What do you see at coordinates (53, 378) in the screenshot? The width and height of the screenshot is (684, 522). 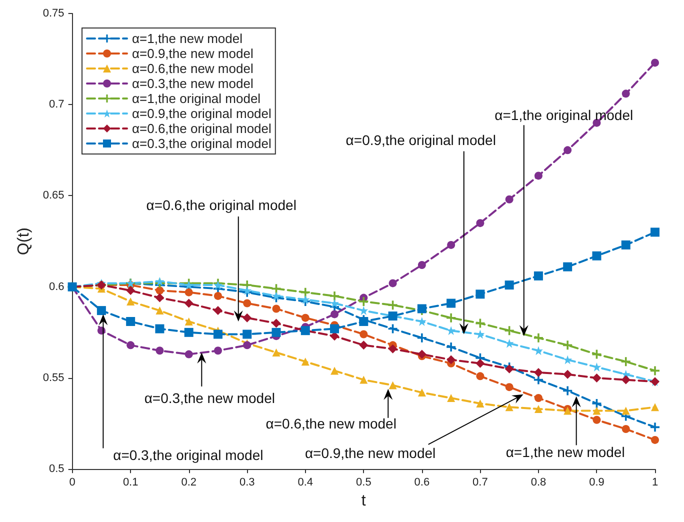 I see `y-tick-label: 0.55` at bounding box center [53, 378].